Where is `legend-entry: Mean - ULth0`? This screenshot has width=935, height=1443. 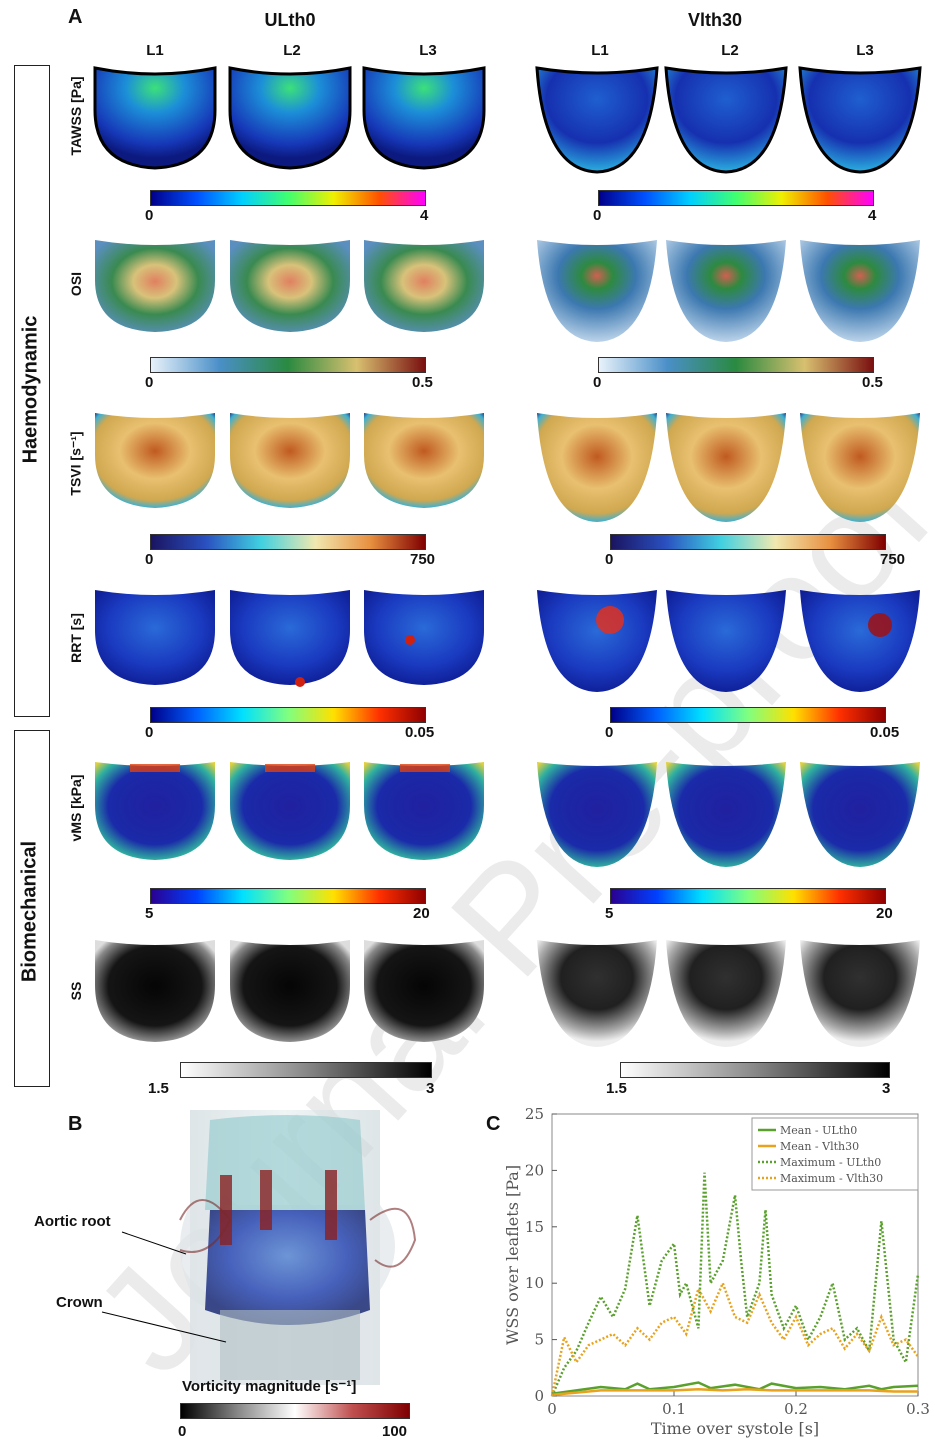 legend-entry: Mean - ULth0 is located at coordinates (818, 1130).